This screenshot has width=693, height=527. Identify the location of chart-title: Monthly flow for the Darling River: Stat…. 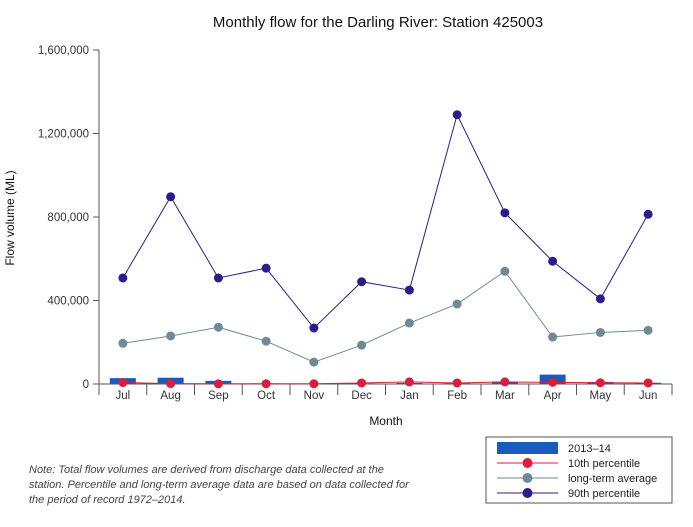
(378, 22).